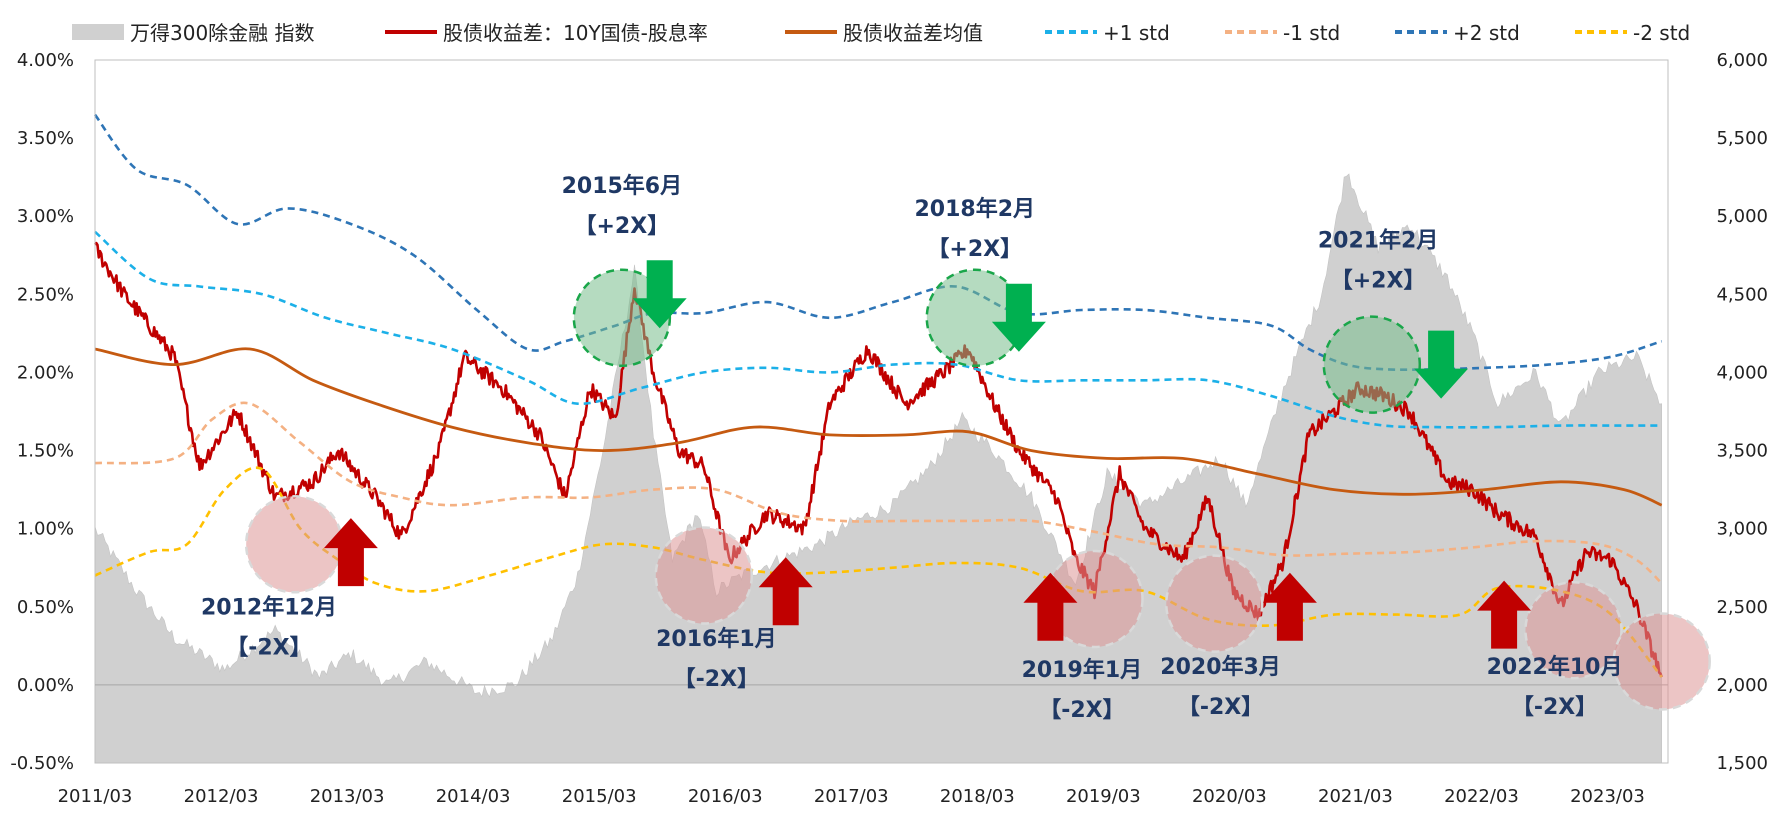 The image size is (1776, 815). I want to click on annotation-label: 2012年12月, so click(269, 608).